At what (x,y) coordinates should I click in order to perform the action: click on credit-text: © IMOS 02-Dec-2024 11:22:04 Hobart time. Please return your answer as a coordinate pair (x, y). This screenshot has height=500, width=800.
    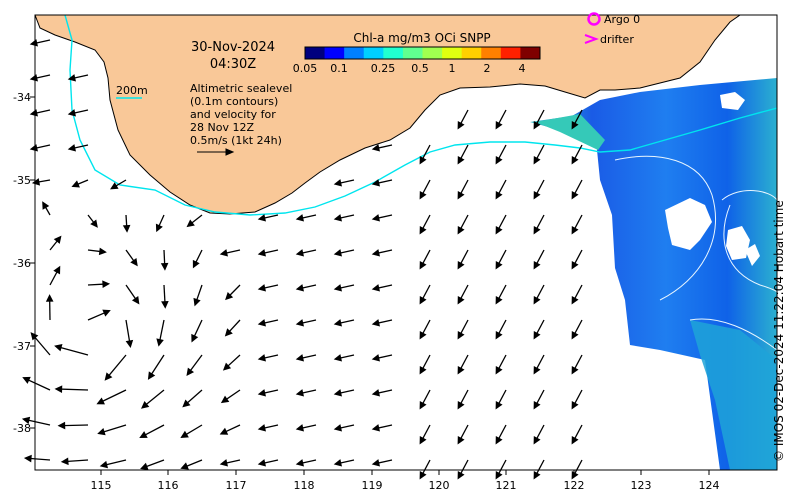
    Looking at the image, I should click on (779, 331).